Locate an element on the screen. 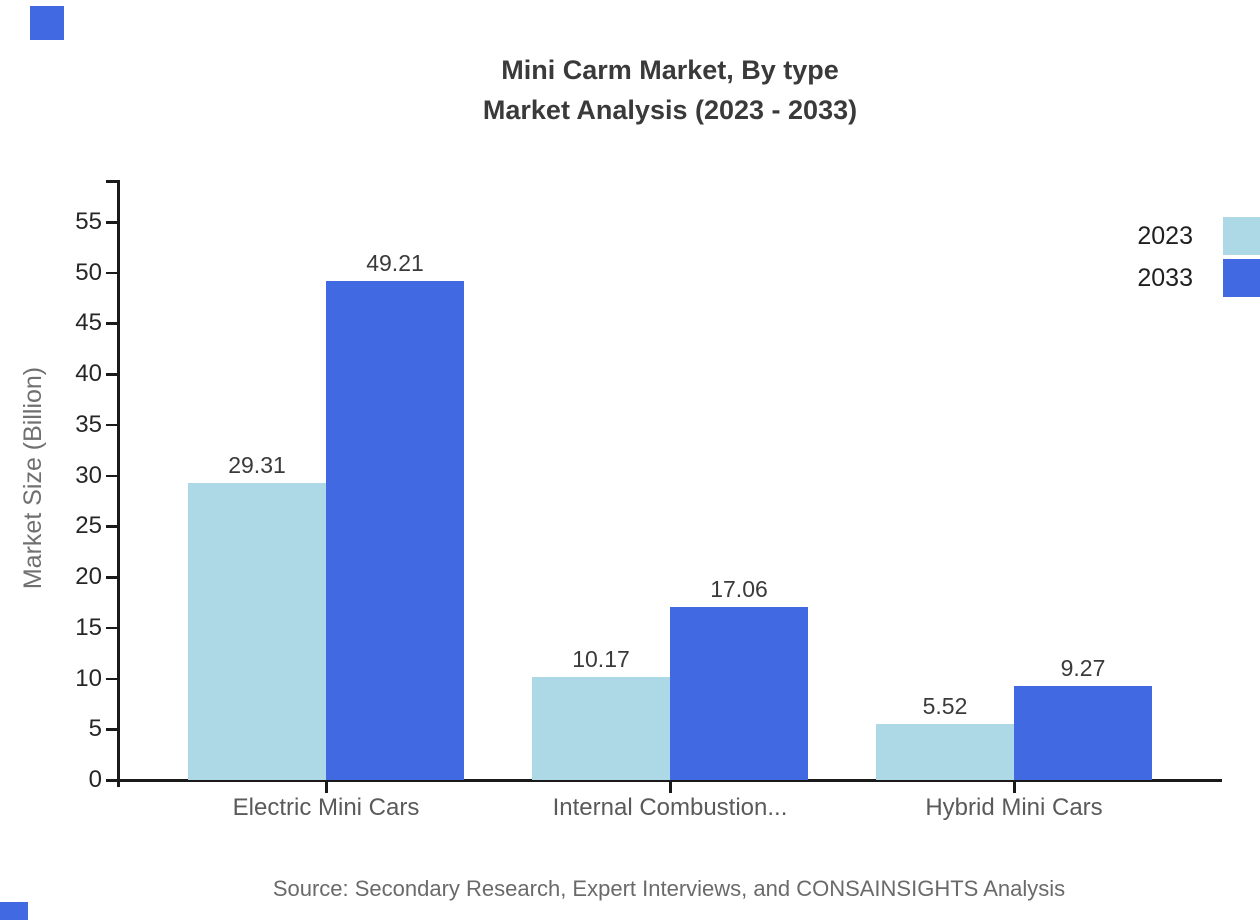 The width and height of the screenshot is (1260, 920). y-axis-line is located at coordinates (118, 483).